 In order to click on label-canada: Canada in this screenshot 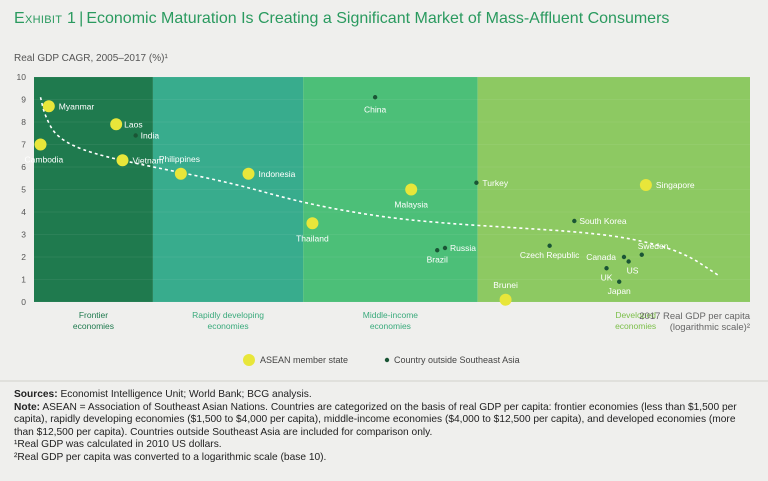, I will do `click(601, 257)`.